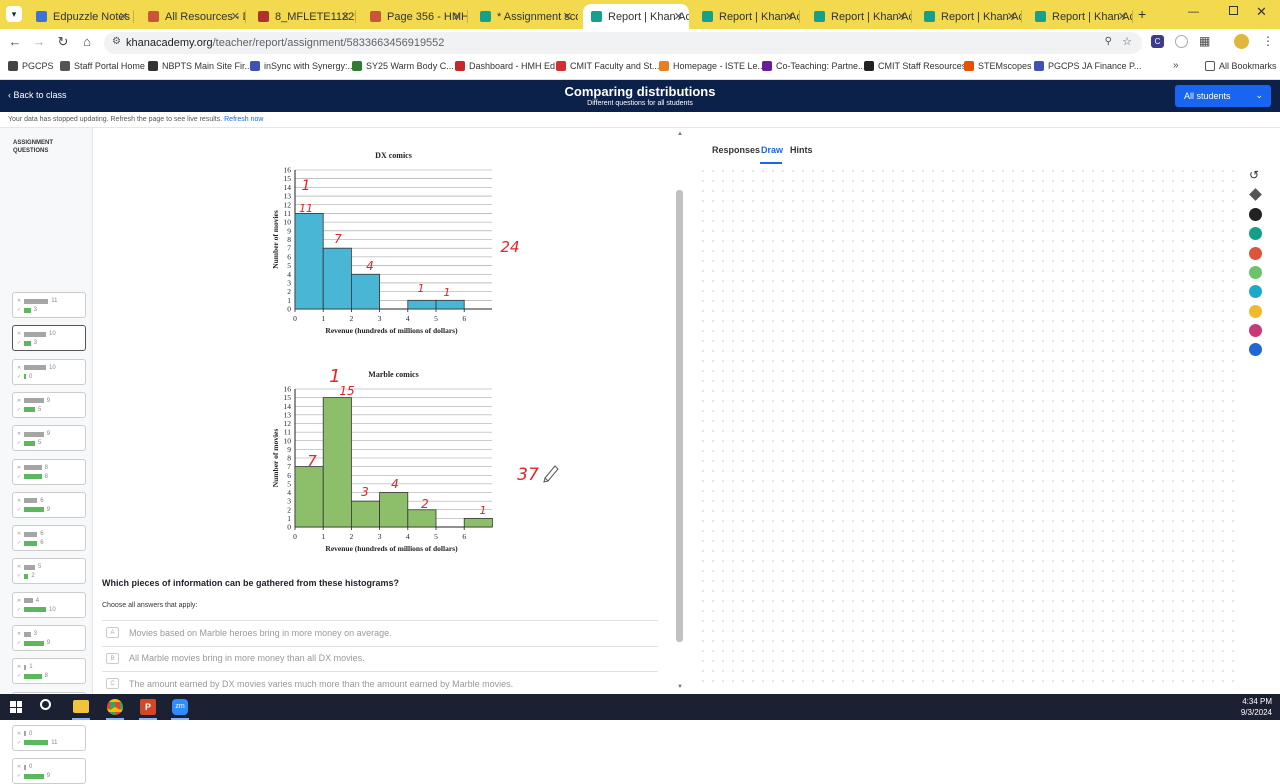 Image resolution: width=1280 pixels, height=784 pixels. Describe the element at coordinates (49, 338) in the screenshot. I see `question-card: ✕ 10 ✓ 3` at that location.